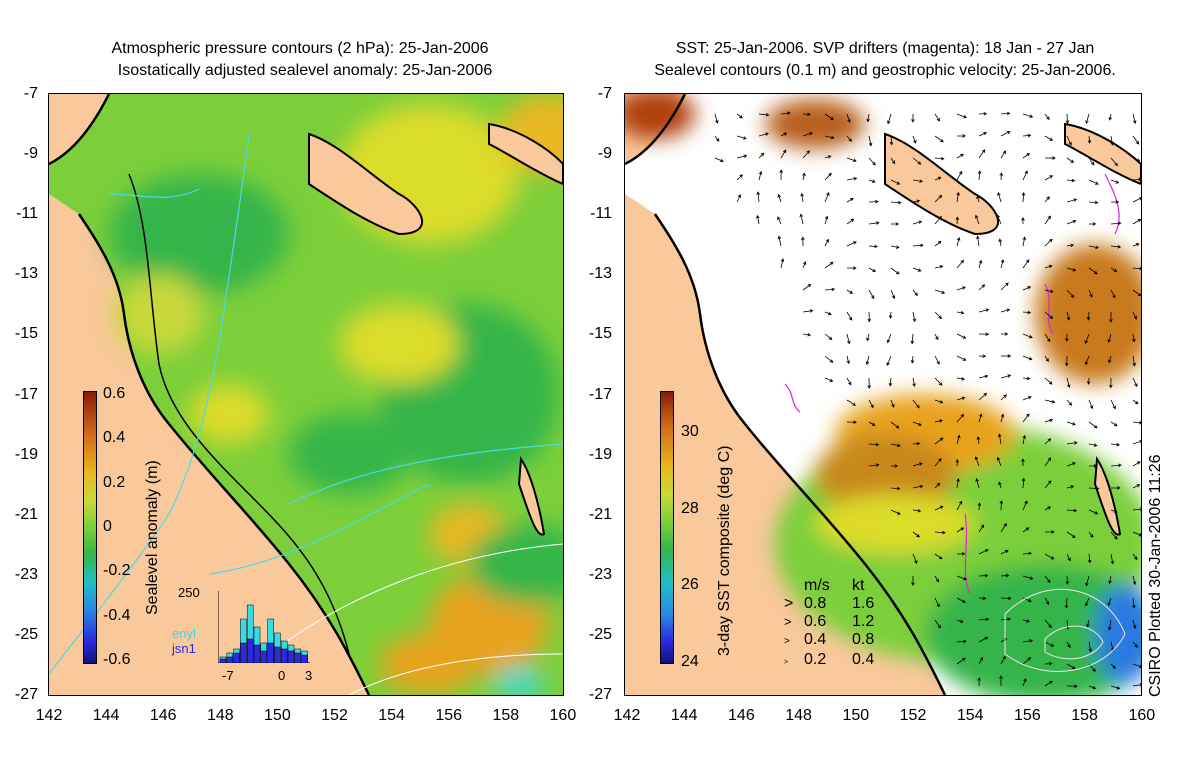 The image size is (1201, 780). What do you see at coordinates (1084, 715) in the screenshot?
I see `longitude-label: 158` at bounding box center [1084, 715].